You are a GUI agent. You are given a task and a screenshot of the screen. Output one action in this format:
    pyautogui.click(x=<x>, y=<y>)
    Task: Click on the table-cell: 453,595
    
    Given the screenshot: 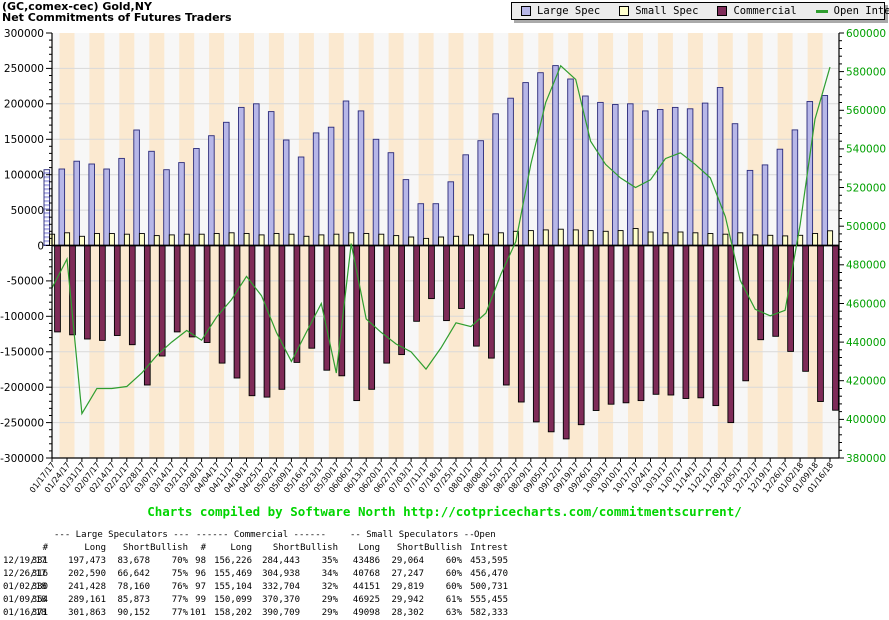 What is the action you would take?
    pyautogui.click(x=489, y=561)
    